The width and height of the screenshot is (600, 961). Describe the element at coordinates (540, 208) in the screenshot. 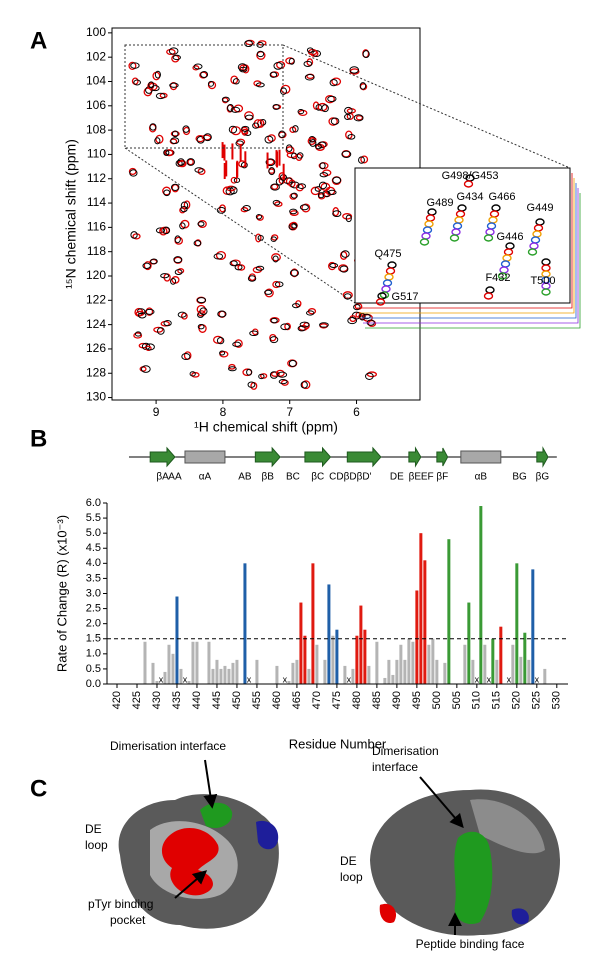

I see `peak-label: G449` at that location.